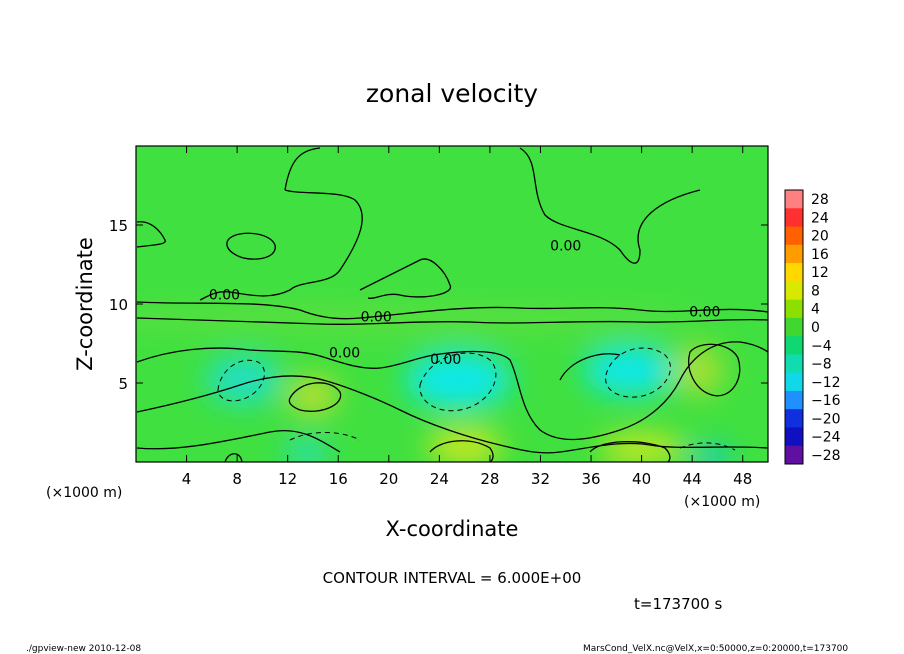 The width and height of the screenshot is (904, 654). Describe the element at coordinates (445, 360) in the screenshot. I see `contour-label-5: 0.00` at that location.